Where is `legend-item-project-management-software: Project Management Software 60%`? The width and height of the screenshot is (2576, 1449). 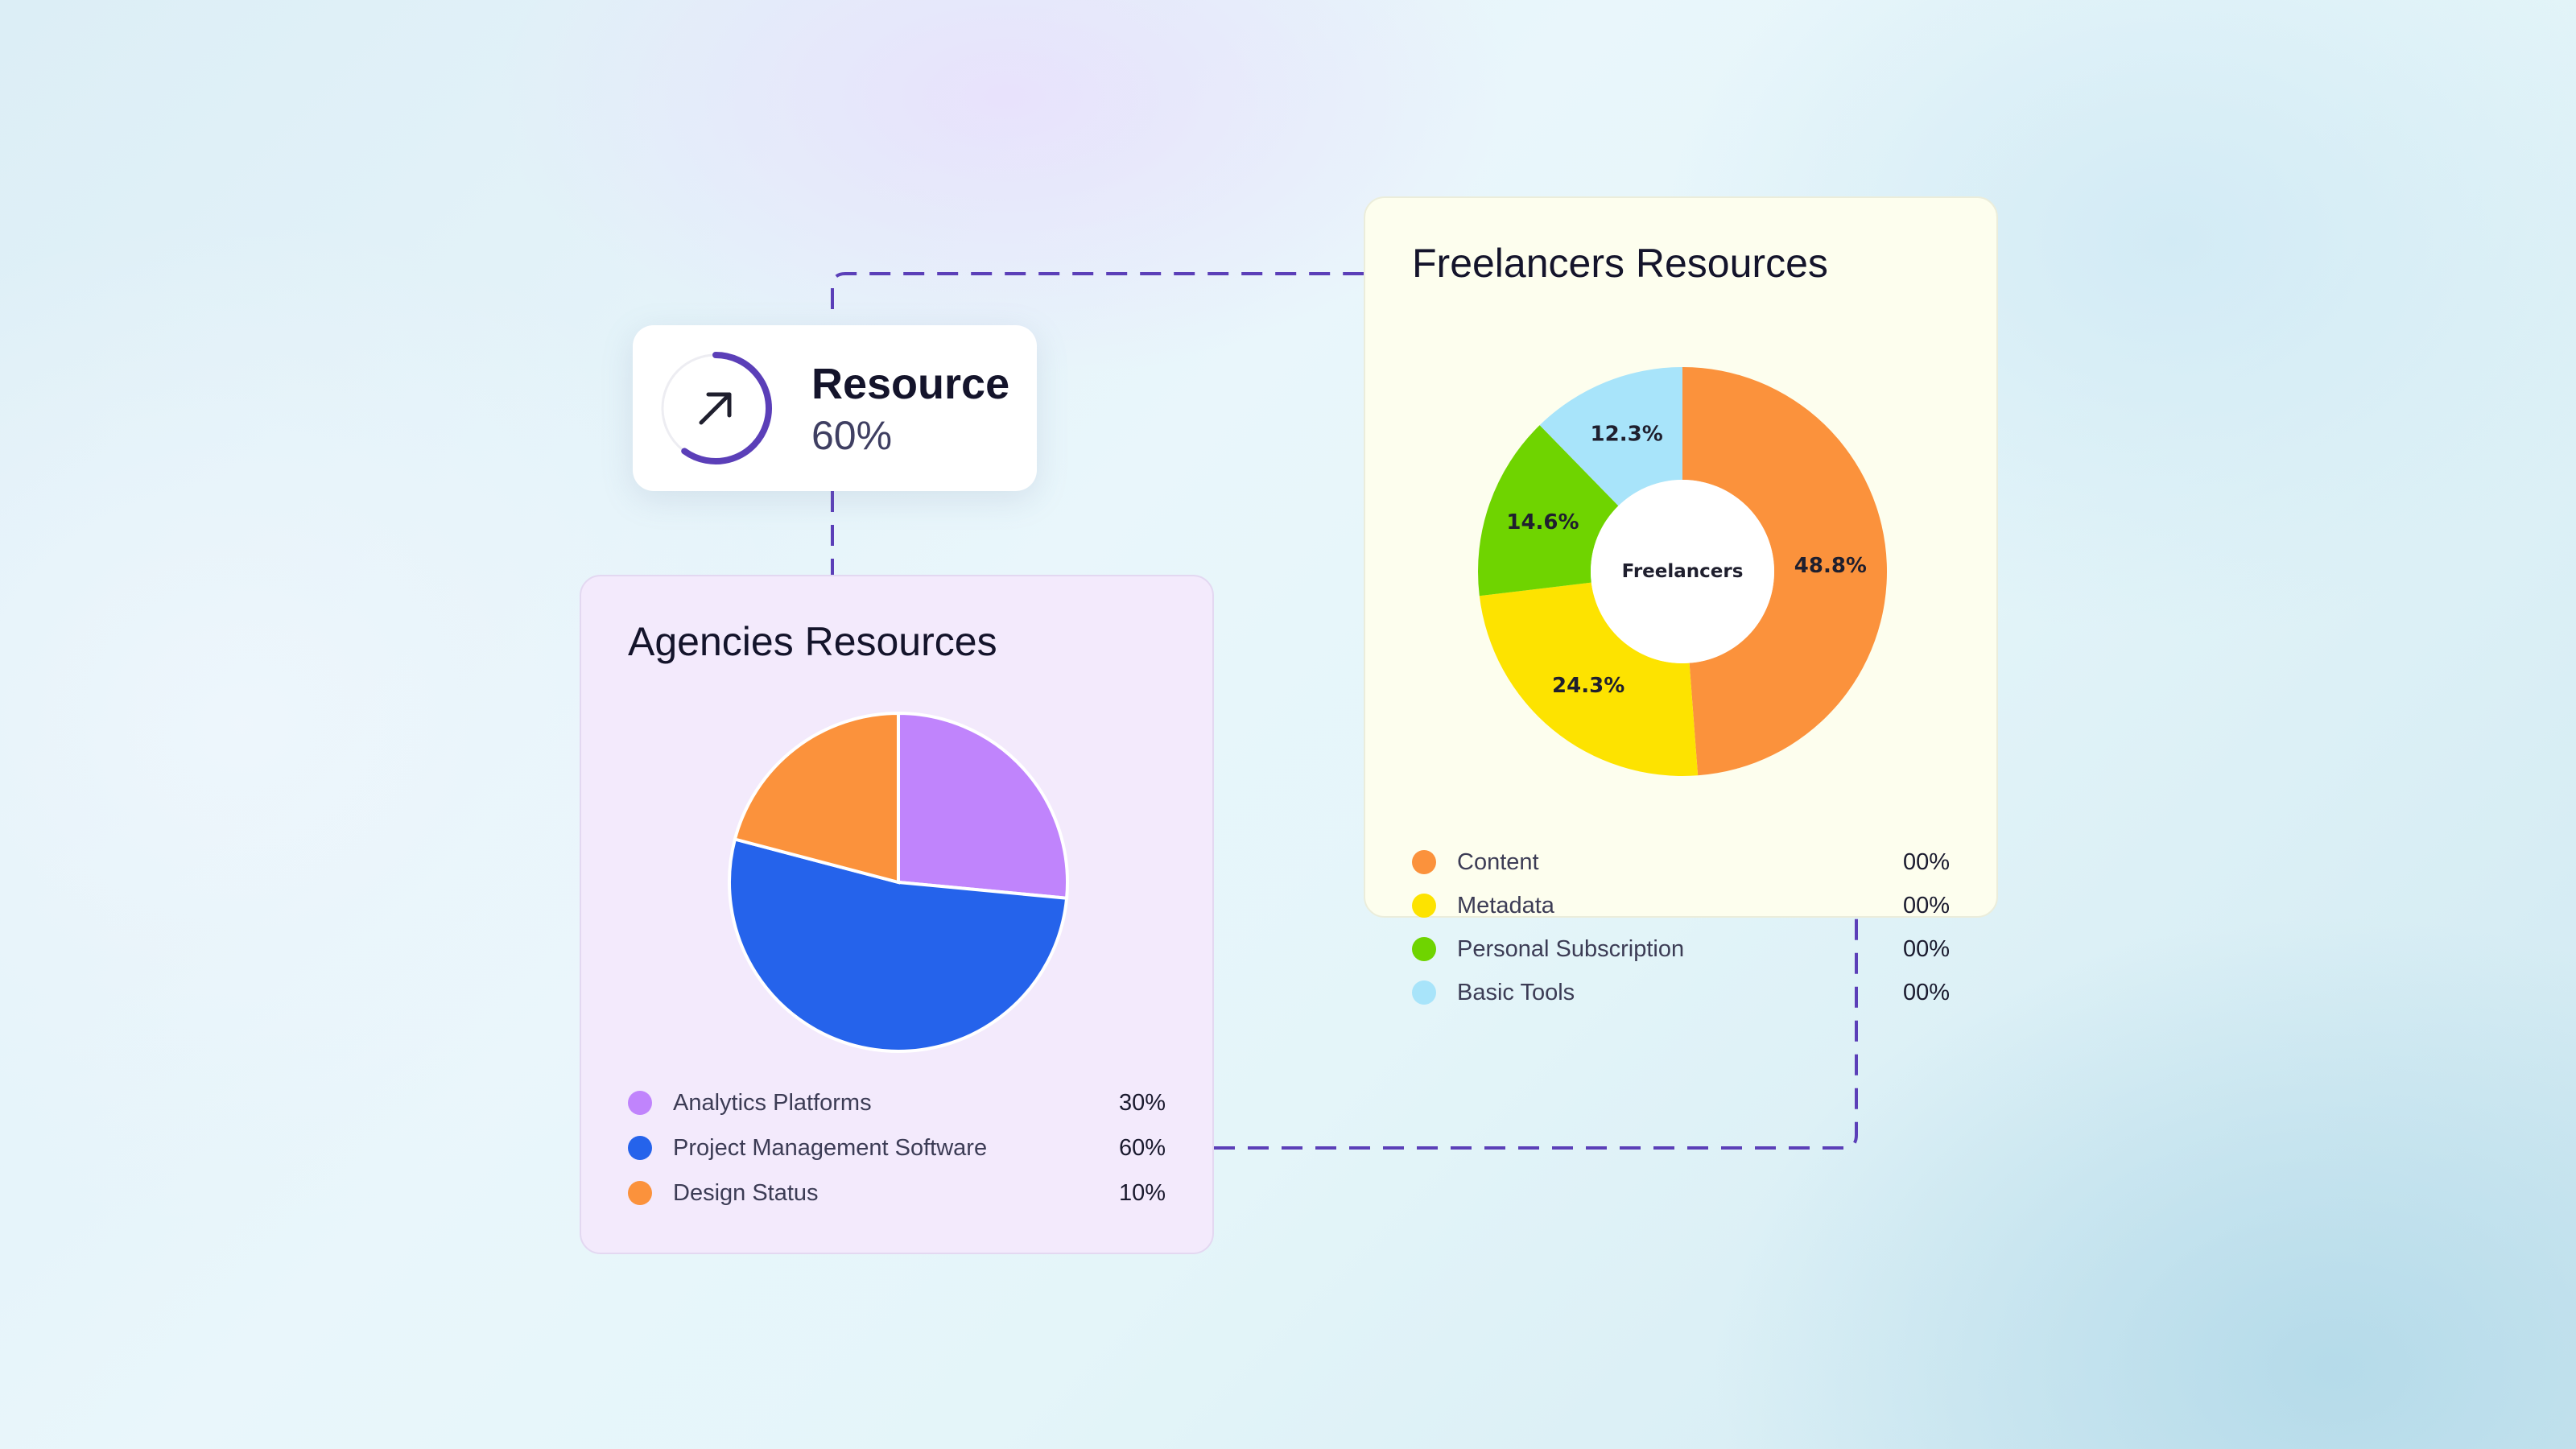 legend-item-project-management-software: Project Management Software 60% is located at coordinates (897, 1147).